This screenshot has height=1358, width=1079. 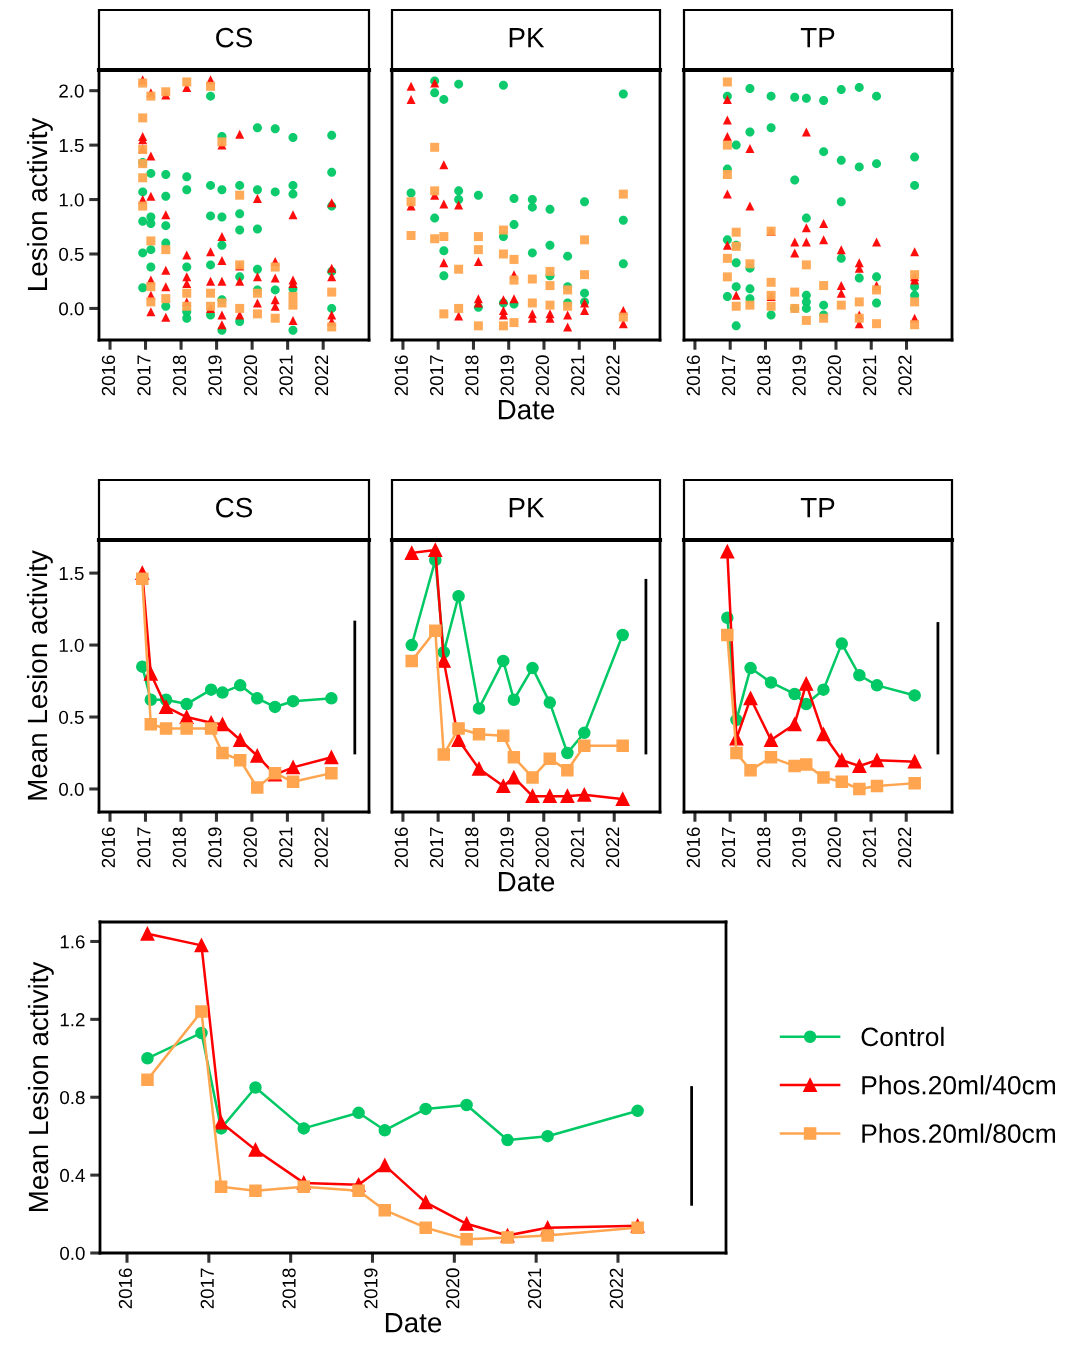 I want to click on y-tick-label: 1.6, so click(x=72, y=942).